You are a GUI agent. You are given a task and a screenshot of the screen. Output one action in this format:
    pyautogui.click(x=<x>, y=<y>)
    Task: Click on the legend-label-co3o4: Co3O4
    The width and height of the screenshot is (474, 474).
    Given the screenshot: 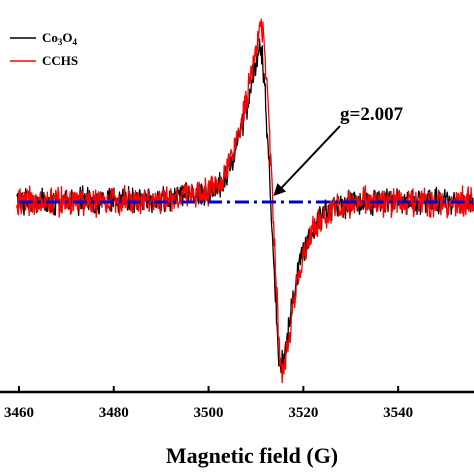 What is the action you would take?
    pyautogui.click(x=60, y=38)
    